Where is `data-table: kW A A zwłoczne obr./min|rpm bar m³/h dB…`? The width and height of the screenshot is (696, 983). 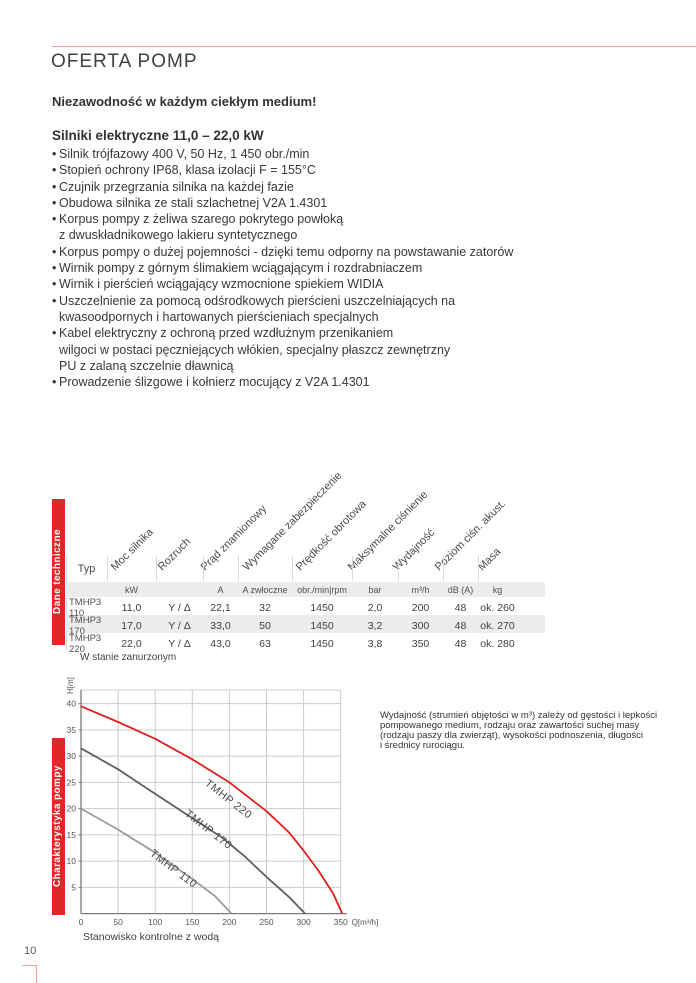 data-table: kW A A zwłoczne obr./min|rpm bar m³/h dB… is located at coordinates (305, 618).